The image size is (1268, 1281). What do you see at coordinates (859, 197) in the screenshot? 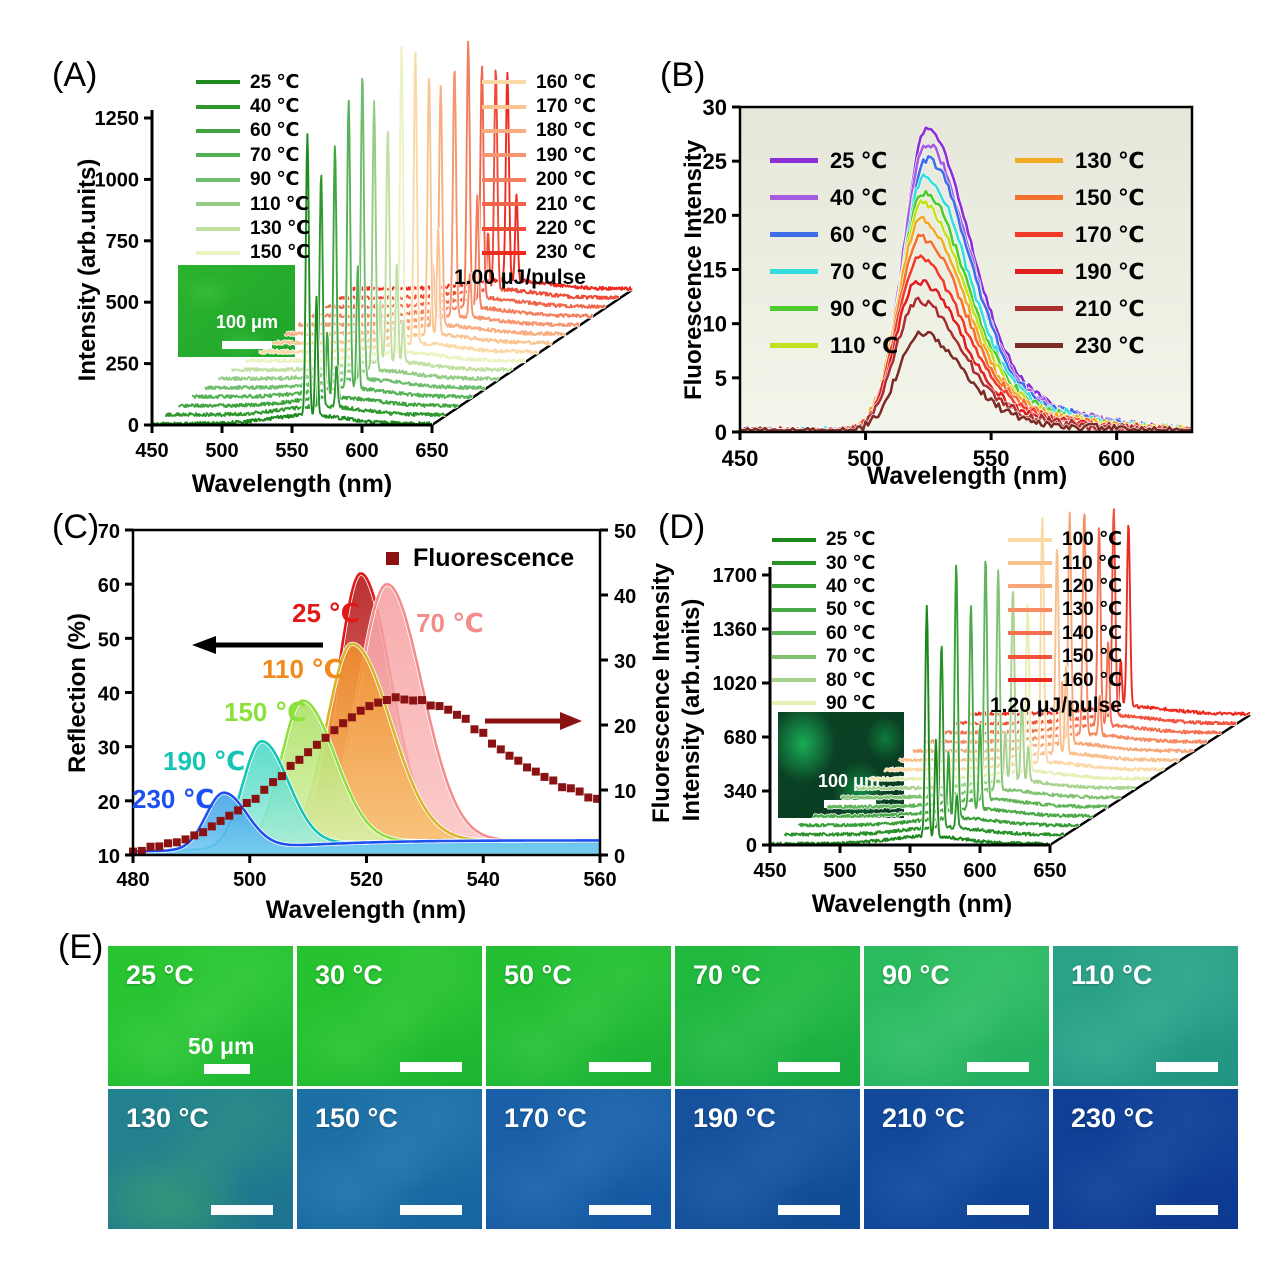
I see `legend-label: 40 ℃` at bounding box center [859, 197].